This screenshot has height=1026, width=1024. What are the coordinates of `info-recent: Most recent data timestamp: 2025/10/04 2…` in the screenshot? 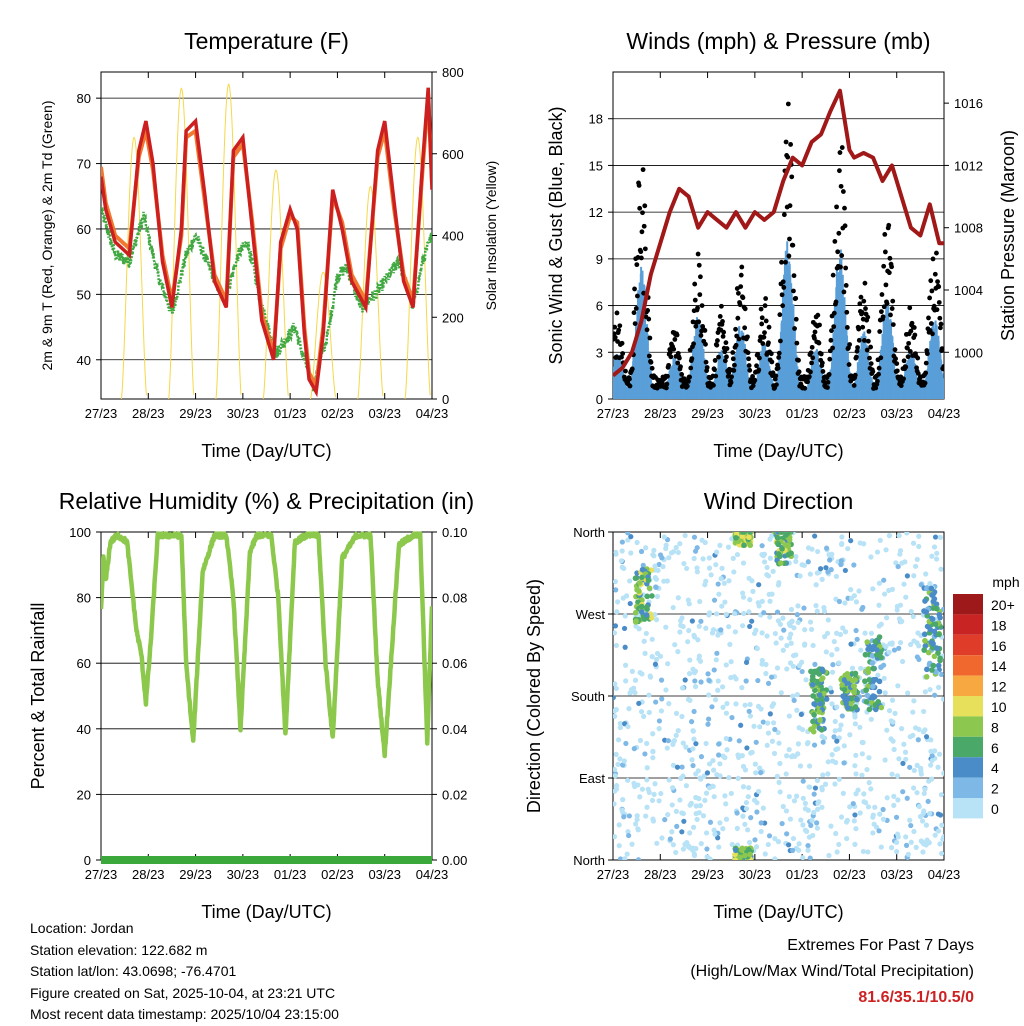 It's located at (184, 1014).